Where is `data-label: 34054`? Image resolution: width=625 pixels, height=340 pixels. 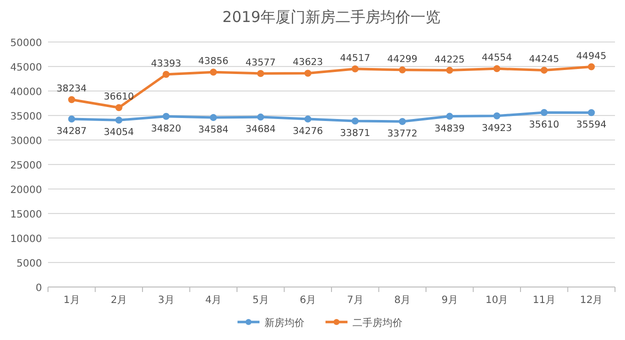 data-label: 34054 is located at coordinates (119, 132).